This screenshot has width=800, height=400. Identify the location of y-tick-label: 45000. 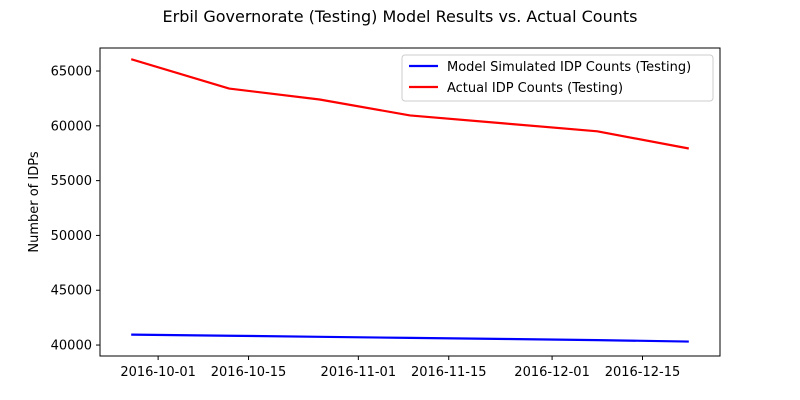
(71, 291).